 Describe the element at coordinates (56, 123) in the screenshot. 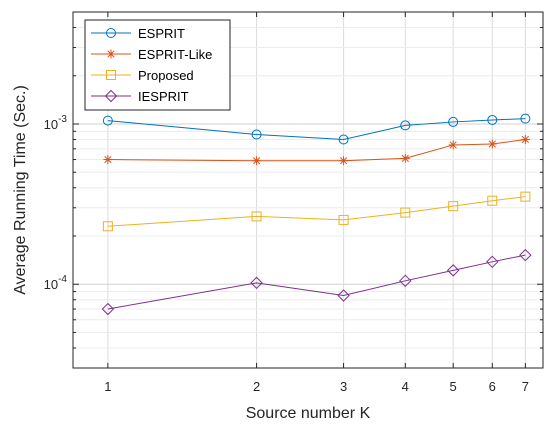

I see `y-tick-label: 10⁻³` at that location.